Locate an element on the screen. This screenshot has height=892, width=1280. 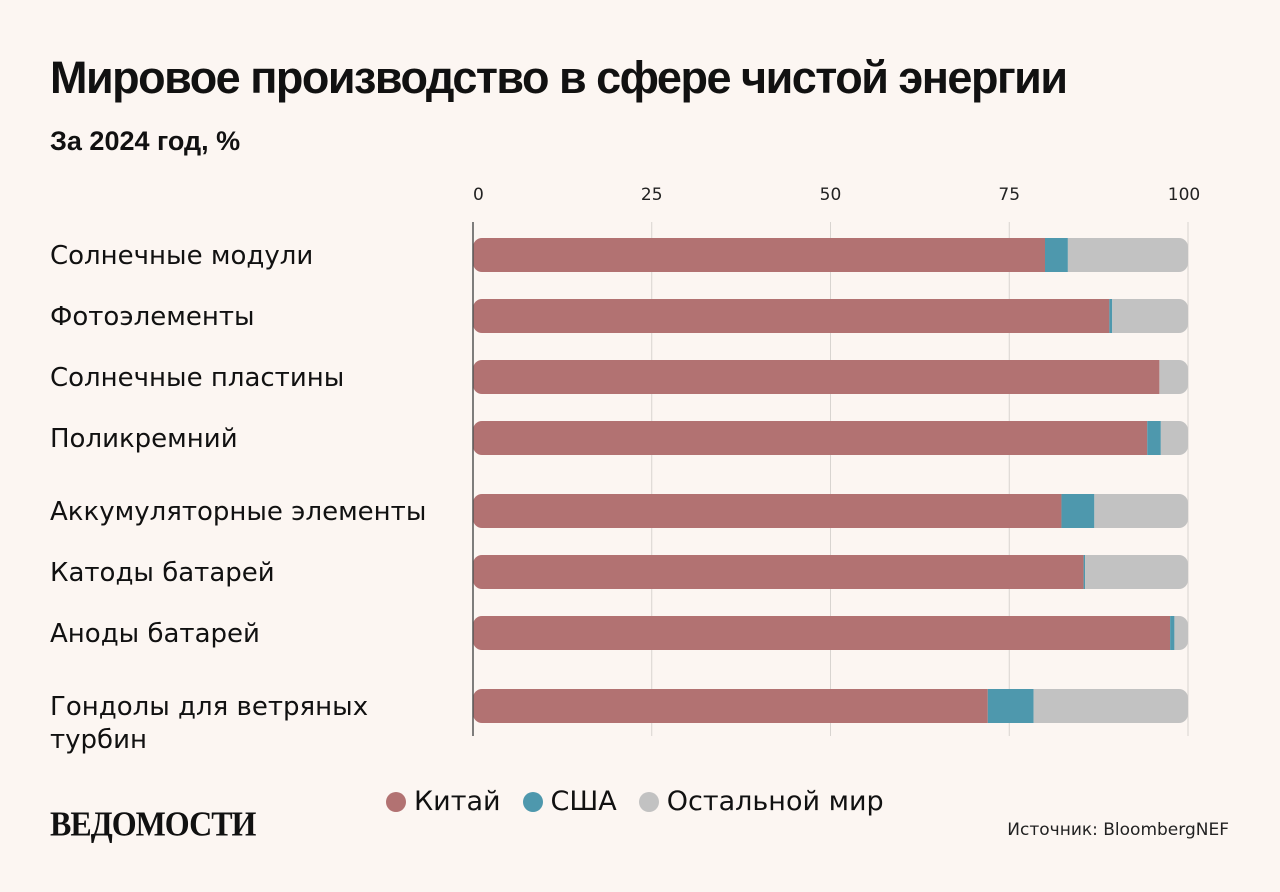
category-label: Фотоэлементы is located at coordinates (152, 317).